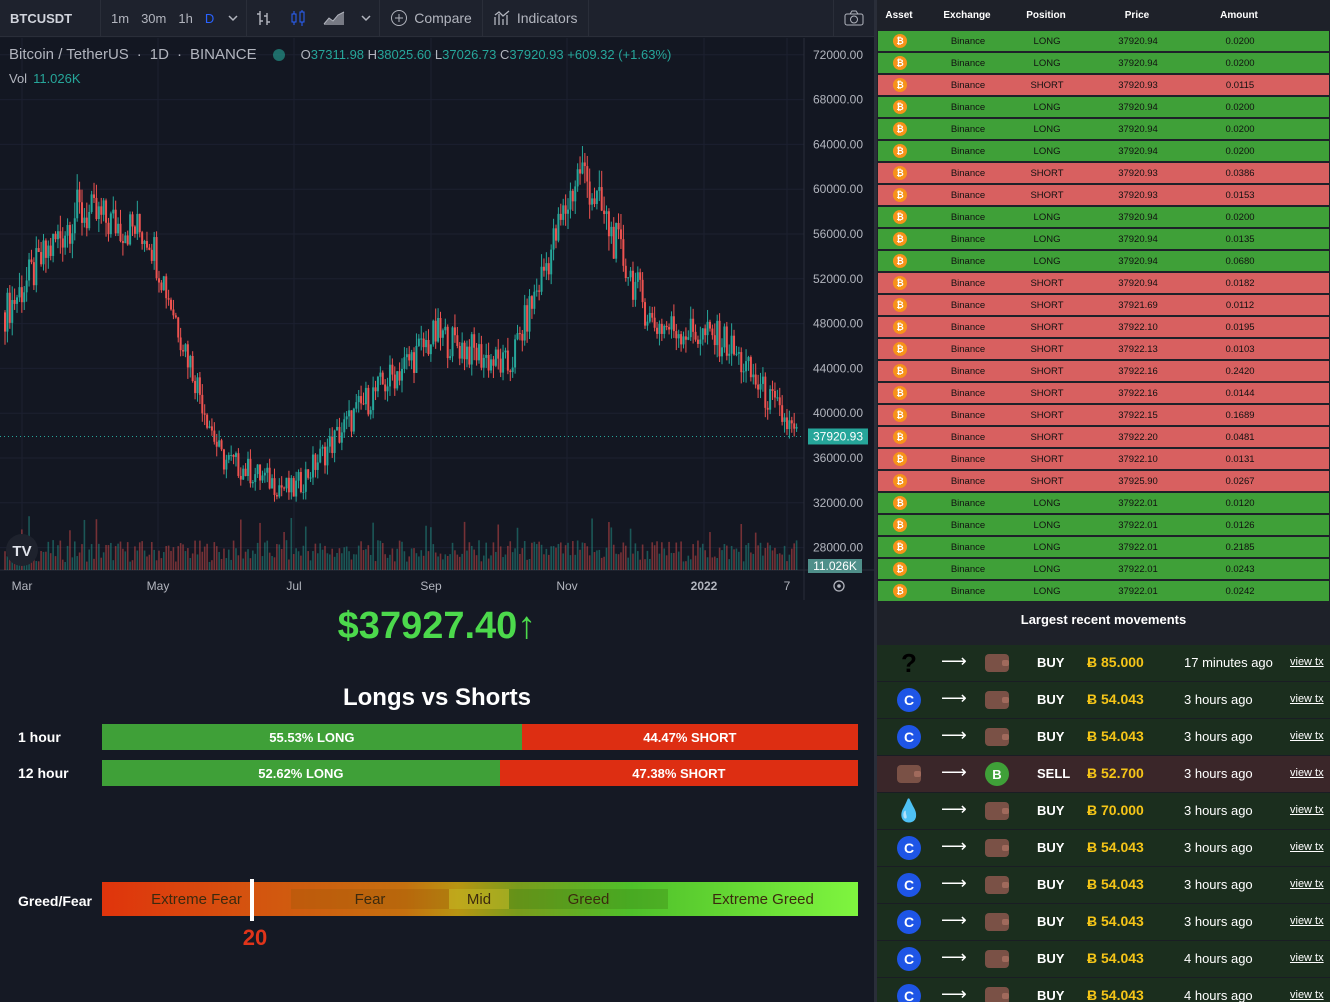  Describe the element at coordinates (838, 144) in the screenshot. I see `y-tick-label: 64000.00` at that location.